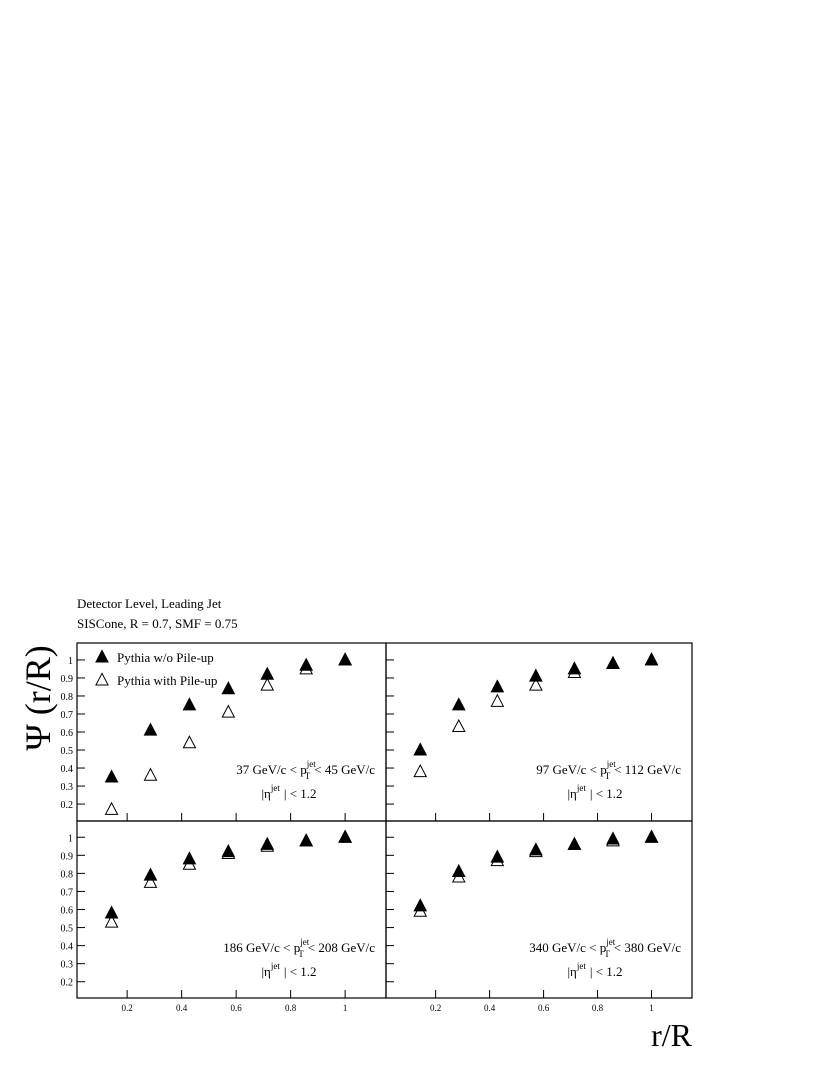 This screenshot has height=1075, width=830. I want to click on chart-title: Detector Level, Leading Jet, so click(149, 603).